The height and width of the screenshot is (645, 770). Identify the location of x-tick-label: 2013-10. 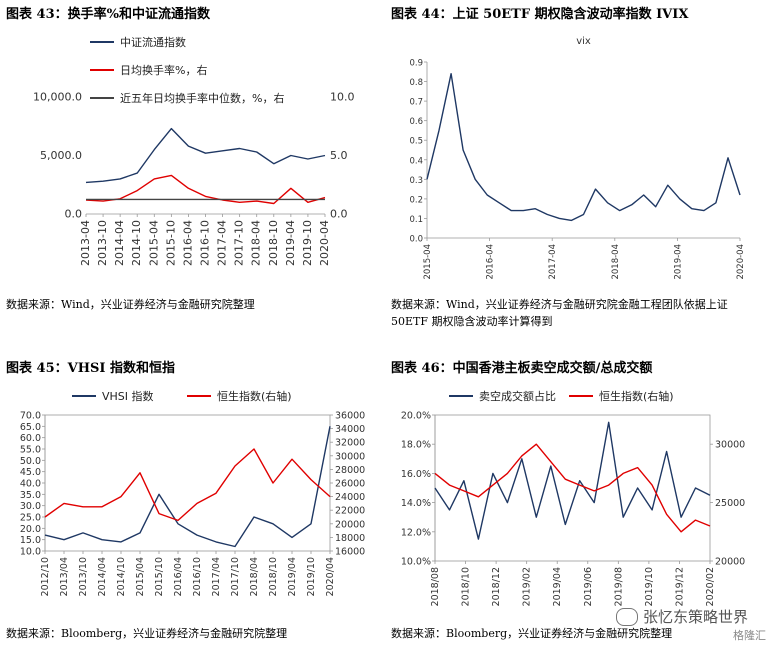
(102, 243).